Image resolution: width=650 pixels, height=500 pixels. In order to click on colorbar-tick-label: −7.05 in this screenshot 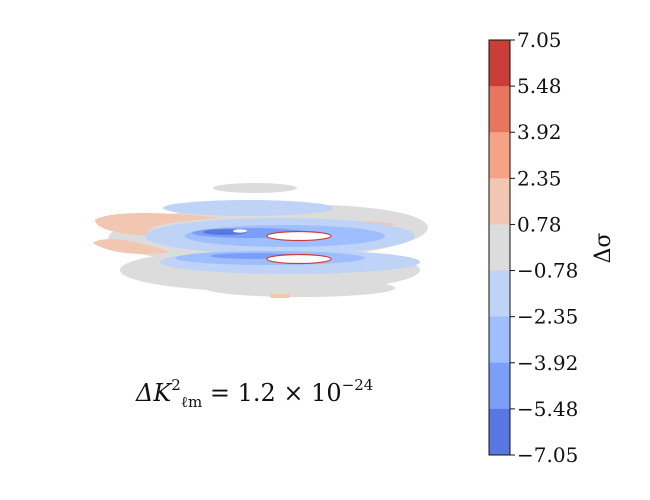, I will do `click(547, 455)`.